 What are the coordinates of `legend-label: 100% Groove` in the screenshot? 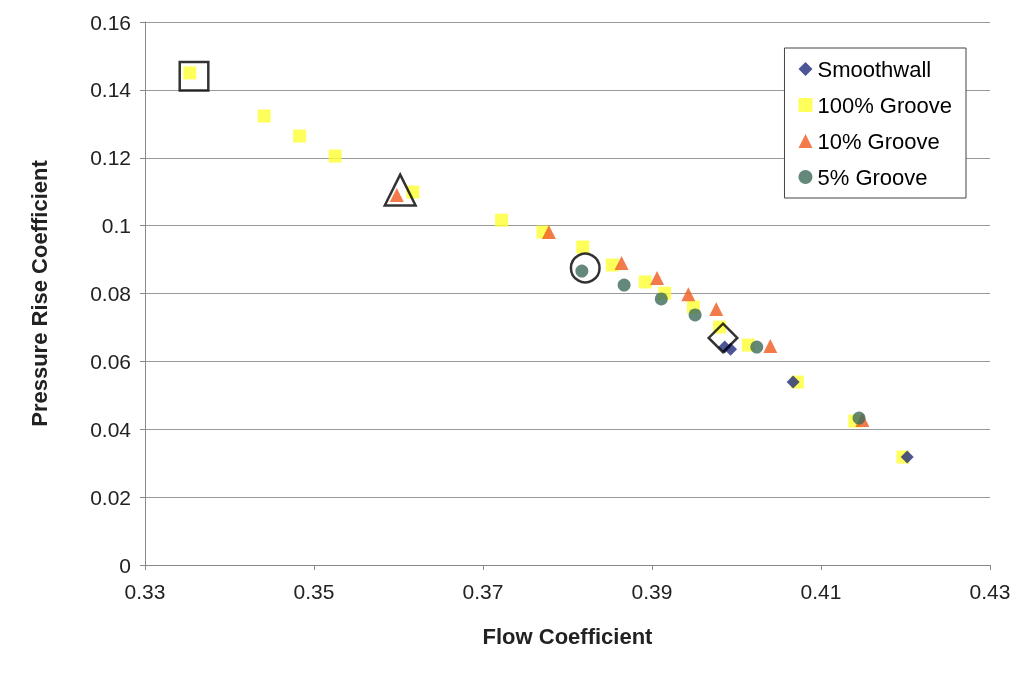 It's located at (885, 105).